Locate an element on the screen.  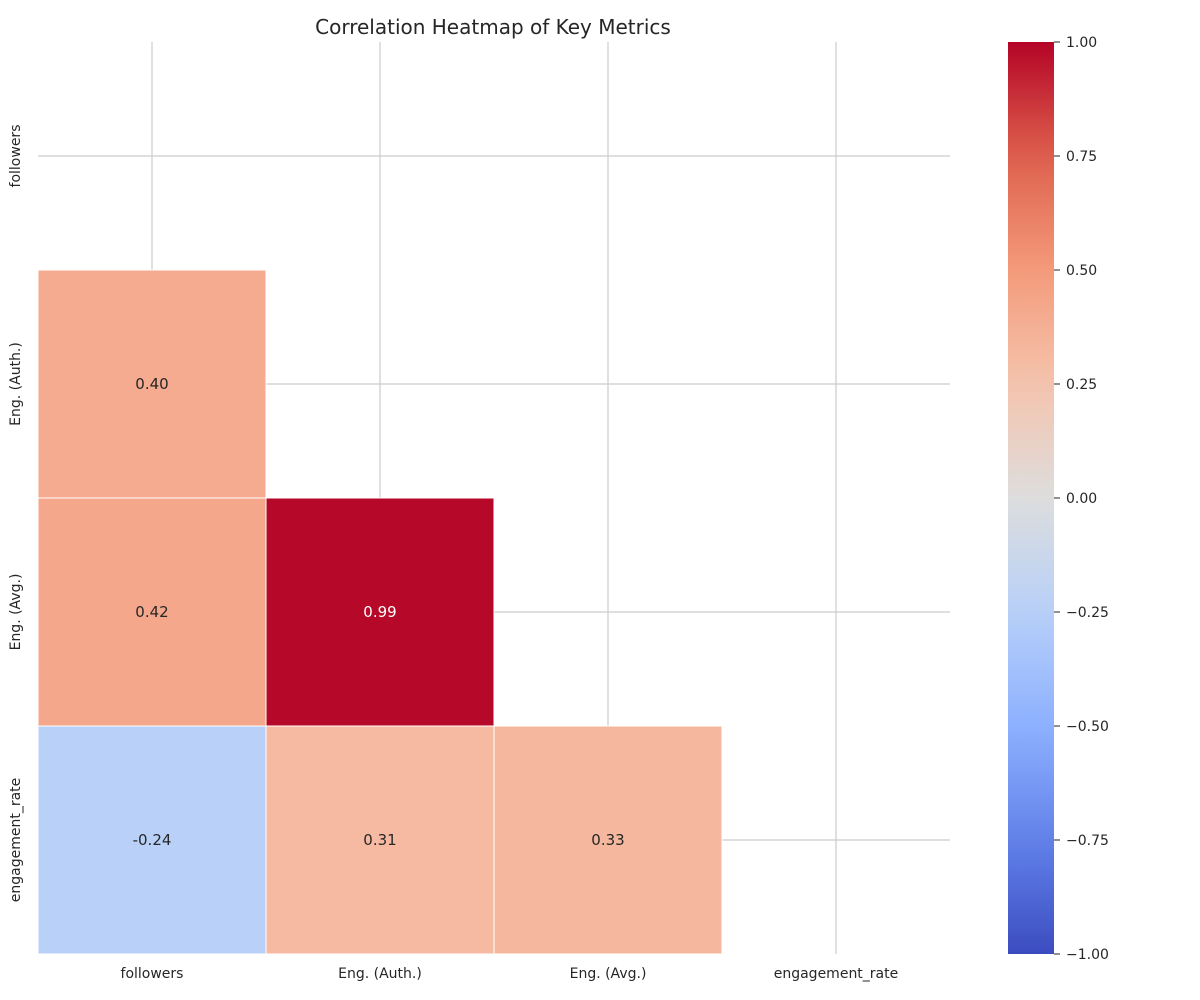
colorbar-tick-label: 1.00 is located at coordinates (1081, 43).